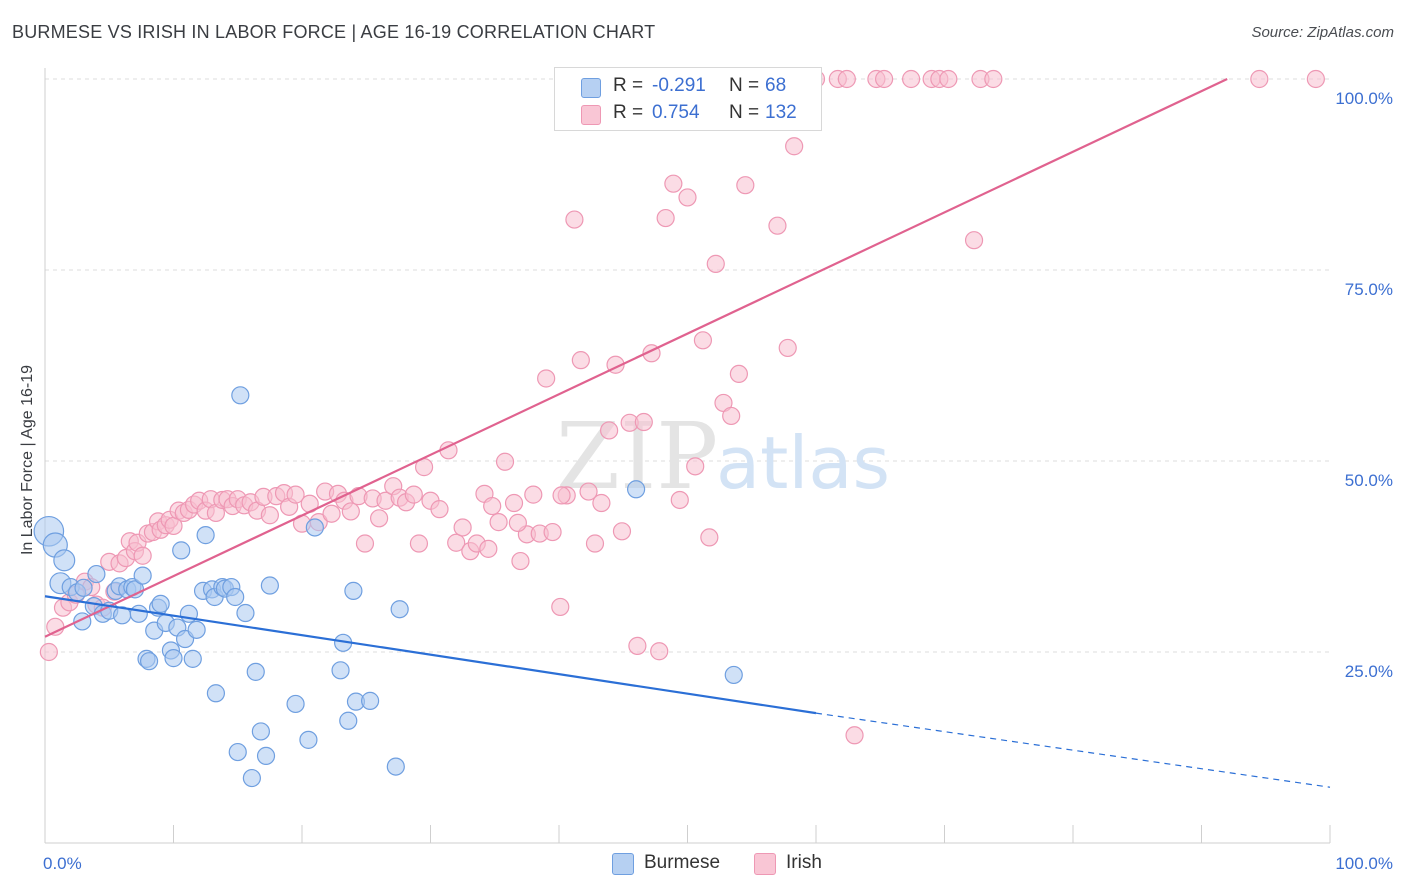 This screenshot has height=892, width=1406. Describe the element at coordinates (676, 112) in the screenshot. I see `legend-r-value: 0.754` at that location.